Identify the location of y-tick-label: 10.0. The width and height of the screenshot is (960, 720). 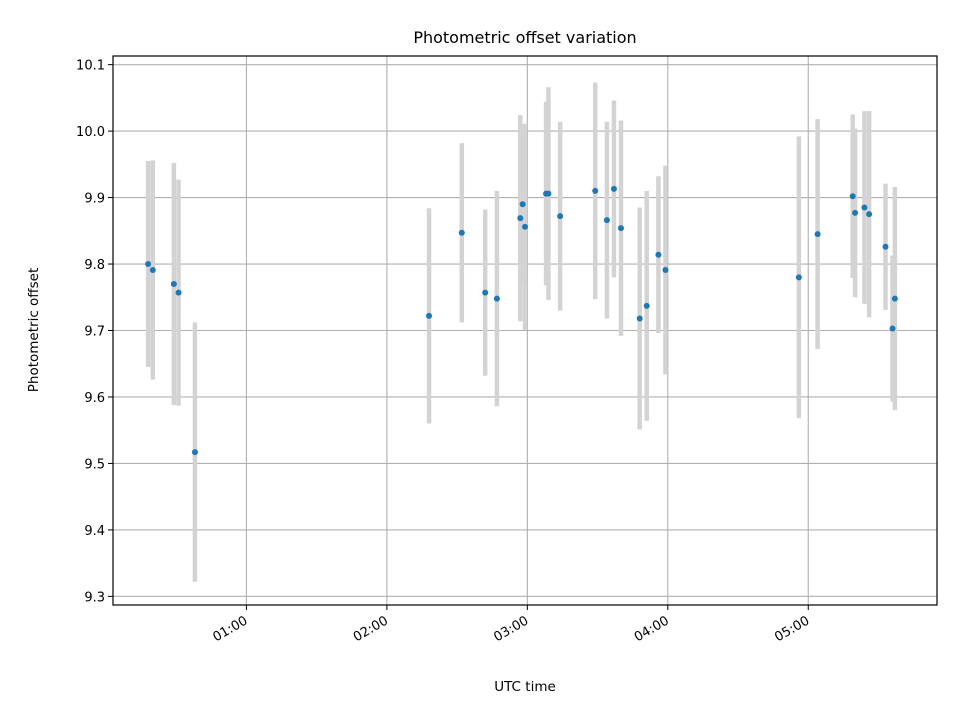
(90, 132).